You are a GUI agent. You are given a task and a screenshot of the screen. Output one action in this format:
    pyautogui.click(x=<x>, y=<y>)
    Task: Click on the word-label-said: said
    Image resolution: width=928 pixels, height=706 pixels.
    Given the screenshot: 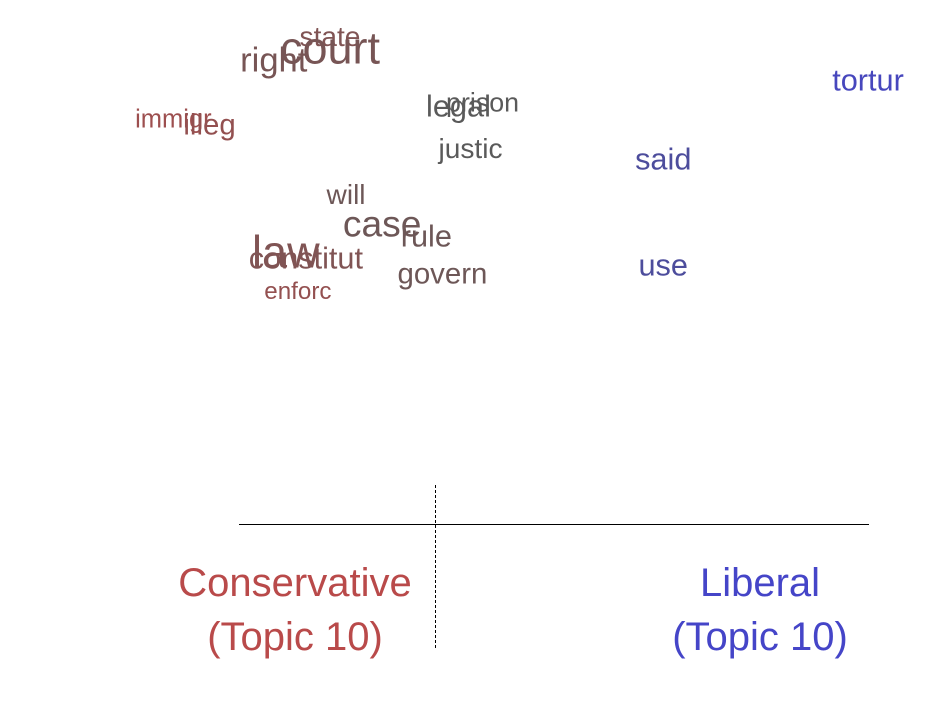 What is the action you would take?
    pyautogui.click(x=663, y=159)
    